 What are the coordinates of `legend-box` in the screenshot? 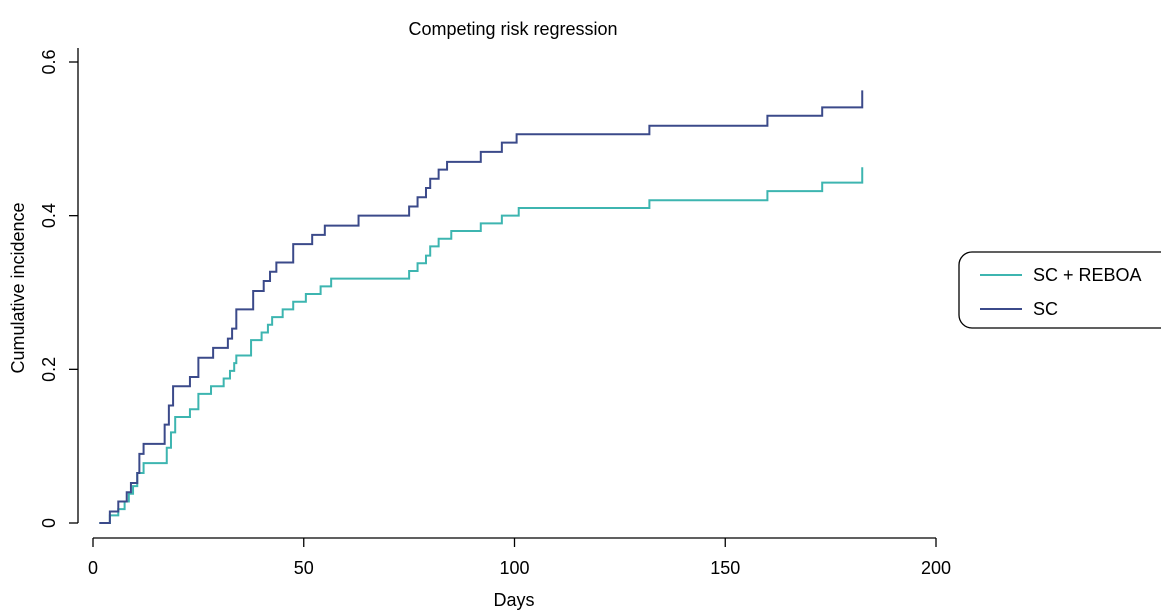 It's located at (1059, 290).